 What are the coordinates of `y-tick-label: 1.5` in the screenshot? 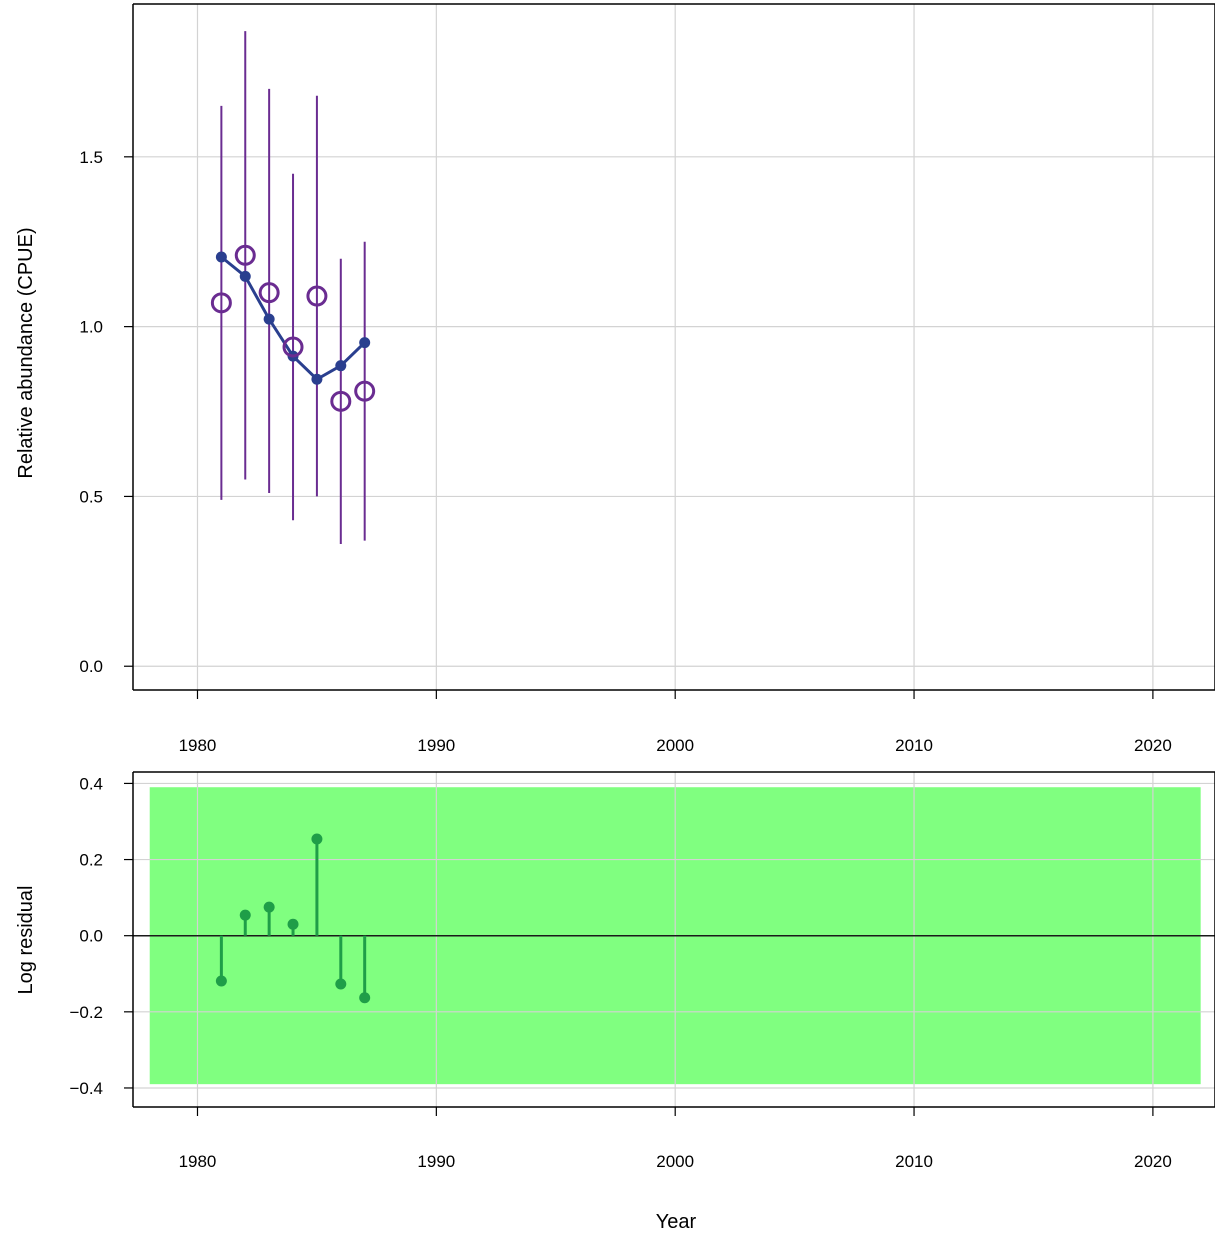 It's located at (91, 157).